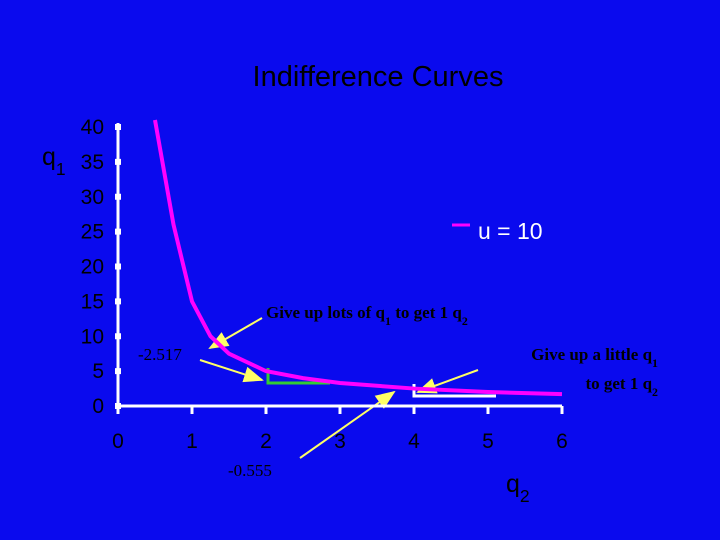  I want to click on legend-label: u = 10, so click(510, 231).